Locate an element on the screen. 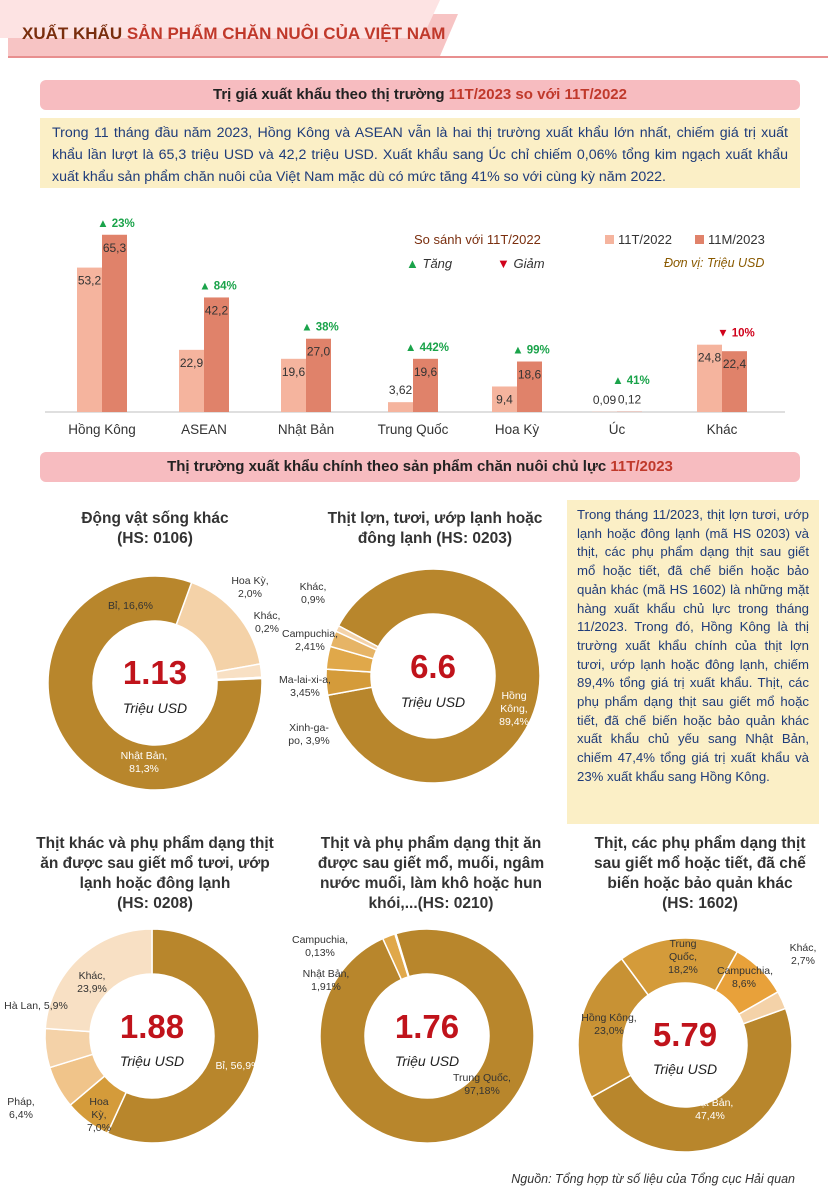 The width and height of the screenshot is (831, 1200). pie1-label-0: Bỉ, 16,6% is located at coordinates (130, 606).